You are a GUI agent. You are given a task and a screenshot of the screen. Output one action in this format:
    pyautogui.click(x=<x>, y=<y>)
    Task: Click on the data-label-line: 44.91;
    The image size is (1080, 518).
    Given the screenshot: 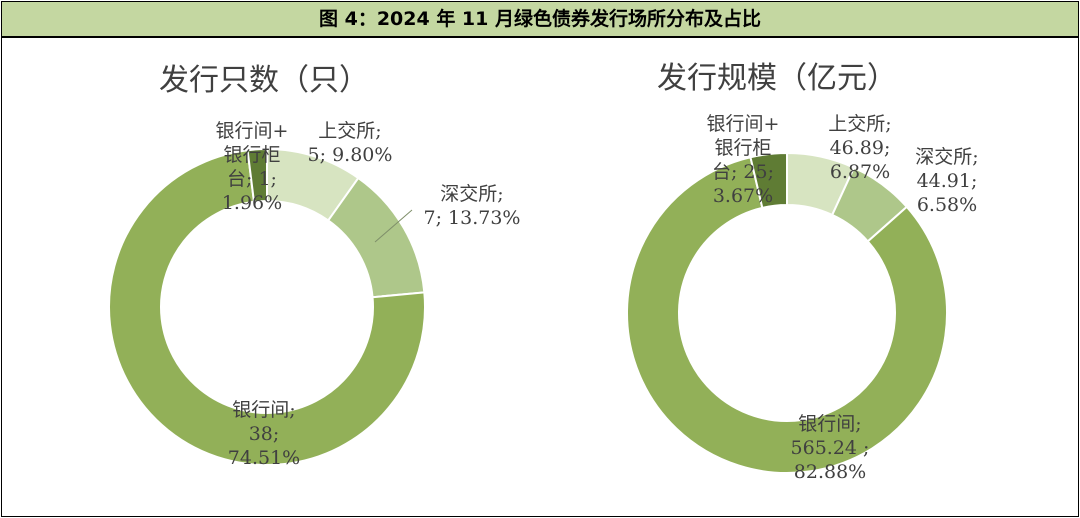 What is the action you would take?
    pyautogui.click(x=947, y=181)
    